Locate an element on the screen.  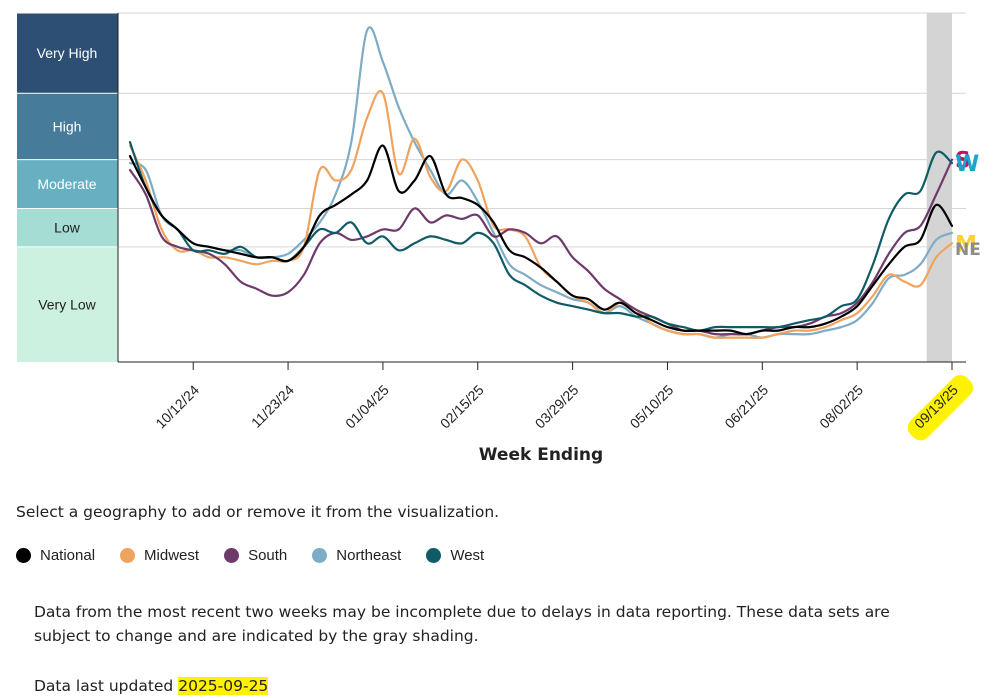
level-band-moderate is located at coordinates (67, 184).